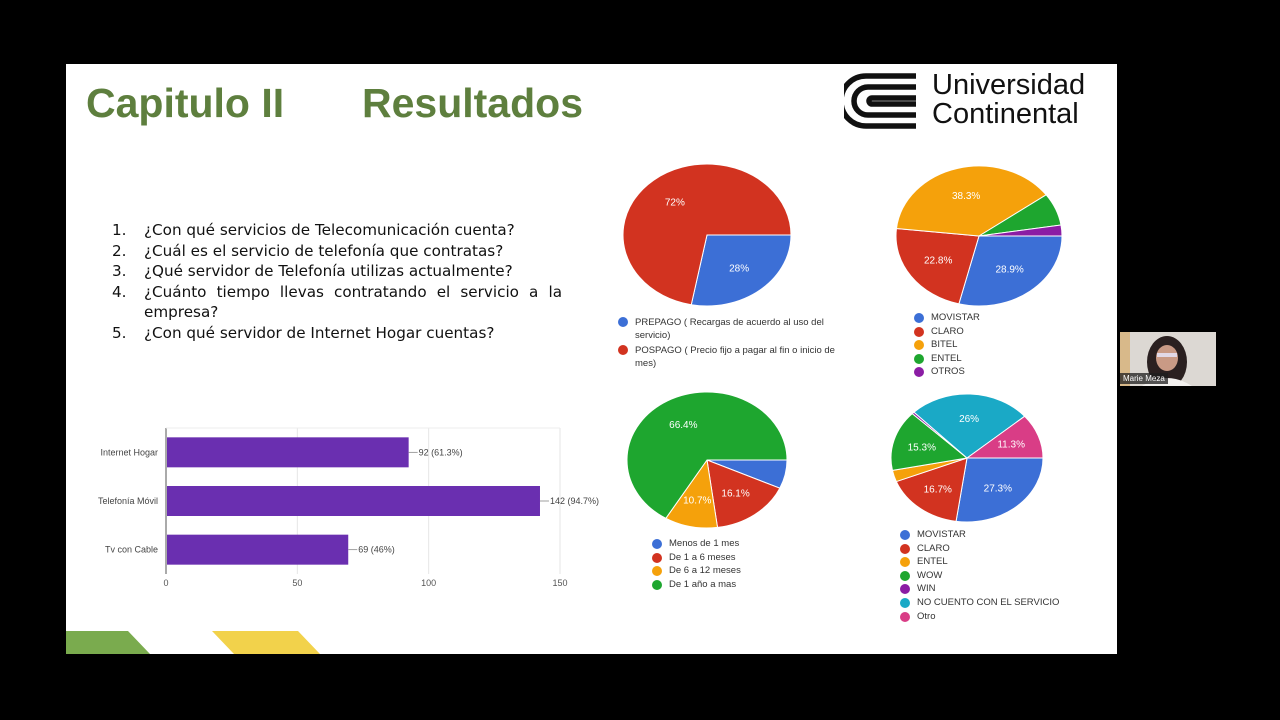  Describe the element at coordinates (979, 618) in the screenshot. I see `legend-item: Otro` at that location.